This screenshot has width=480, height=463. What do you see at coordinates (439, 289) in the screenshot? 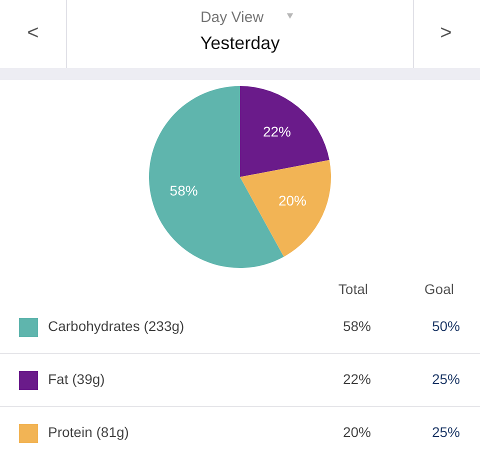
I see `text: Goal` at bounding box center [439, 289].